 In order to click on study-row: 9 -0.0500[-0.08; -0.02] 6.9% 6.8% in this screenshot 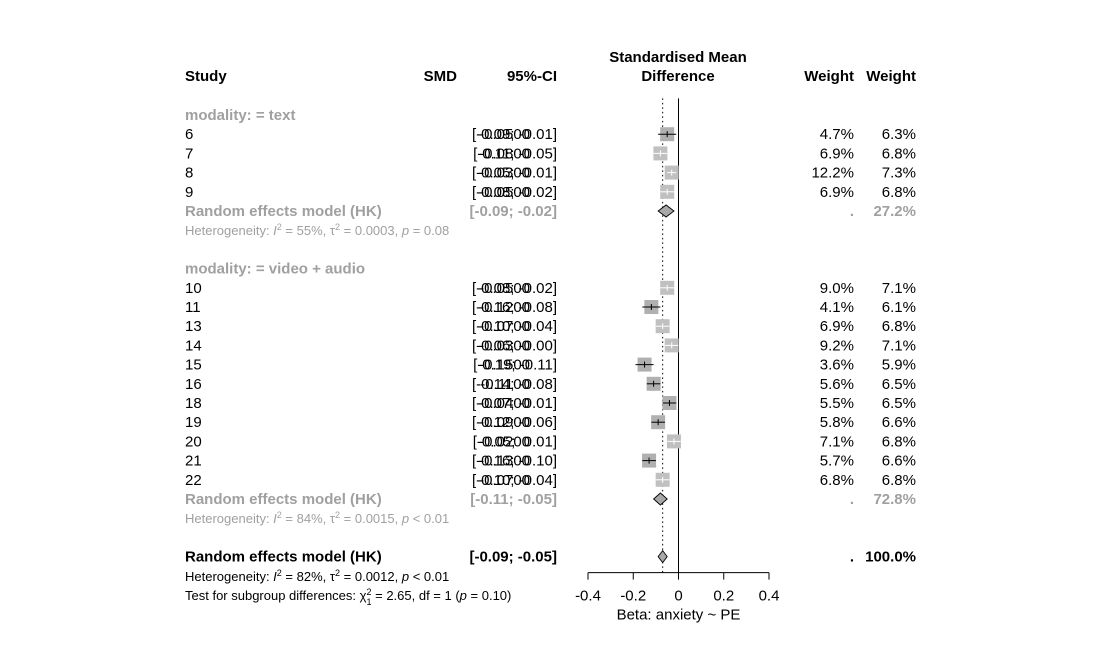, I will do `click(550, 192)`.